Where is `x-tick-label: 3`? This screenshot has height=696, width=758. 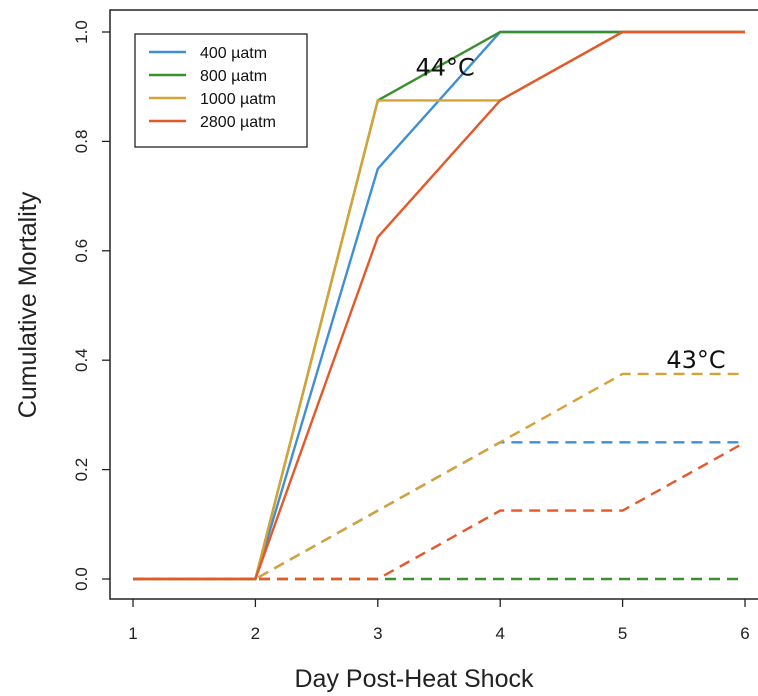 x-tick-label: 3 is located at coordinates (377, 633).